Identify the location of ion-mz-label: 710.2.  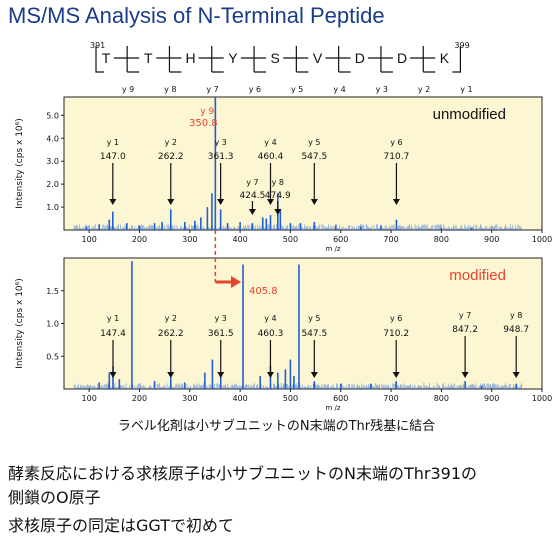
(396, 334).